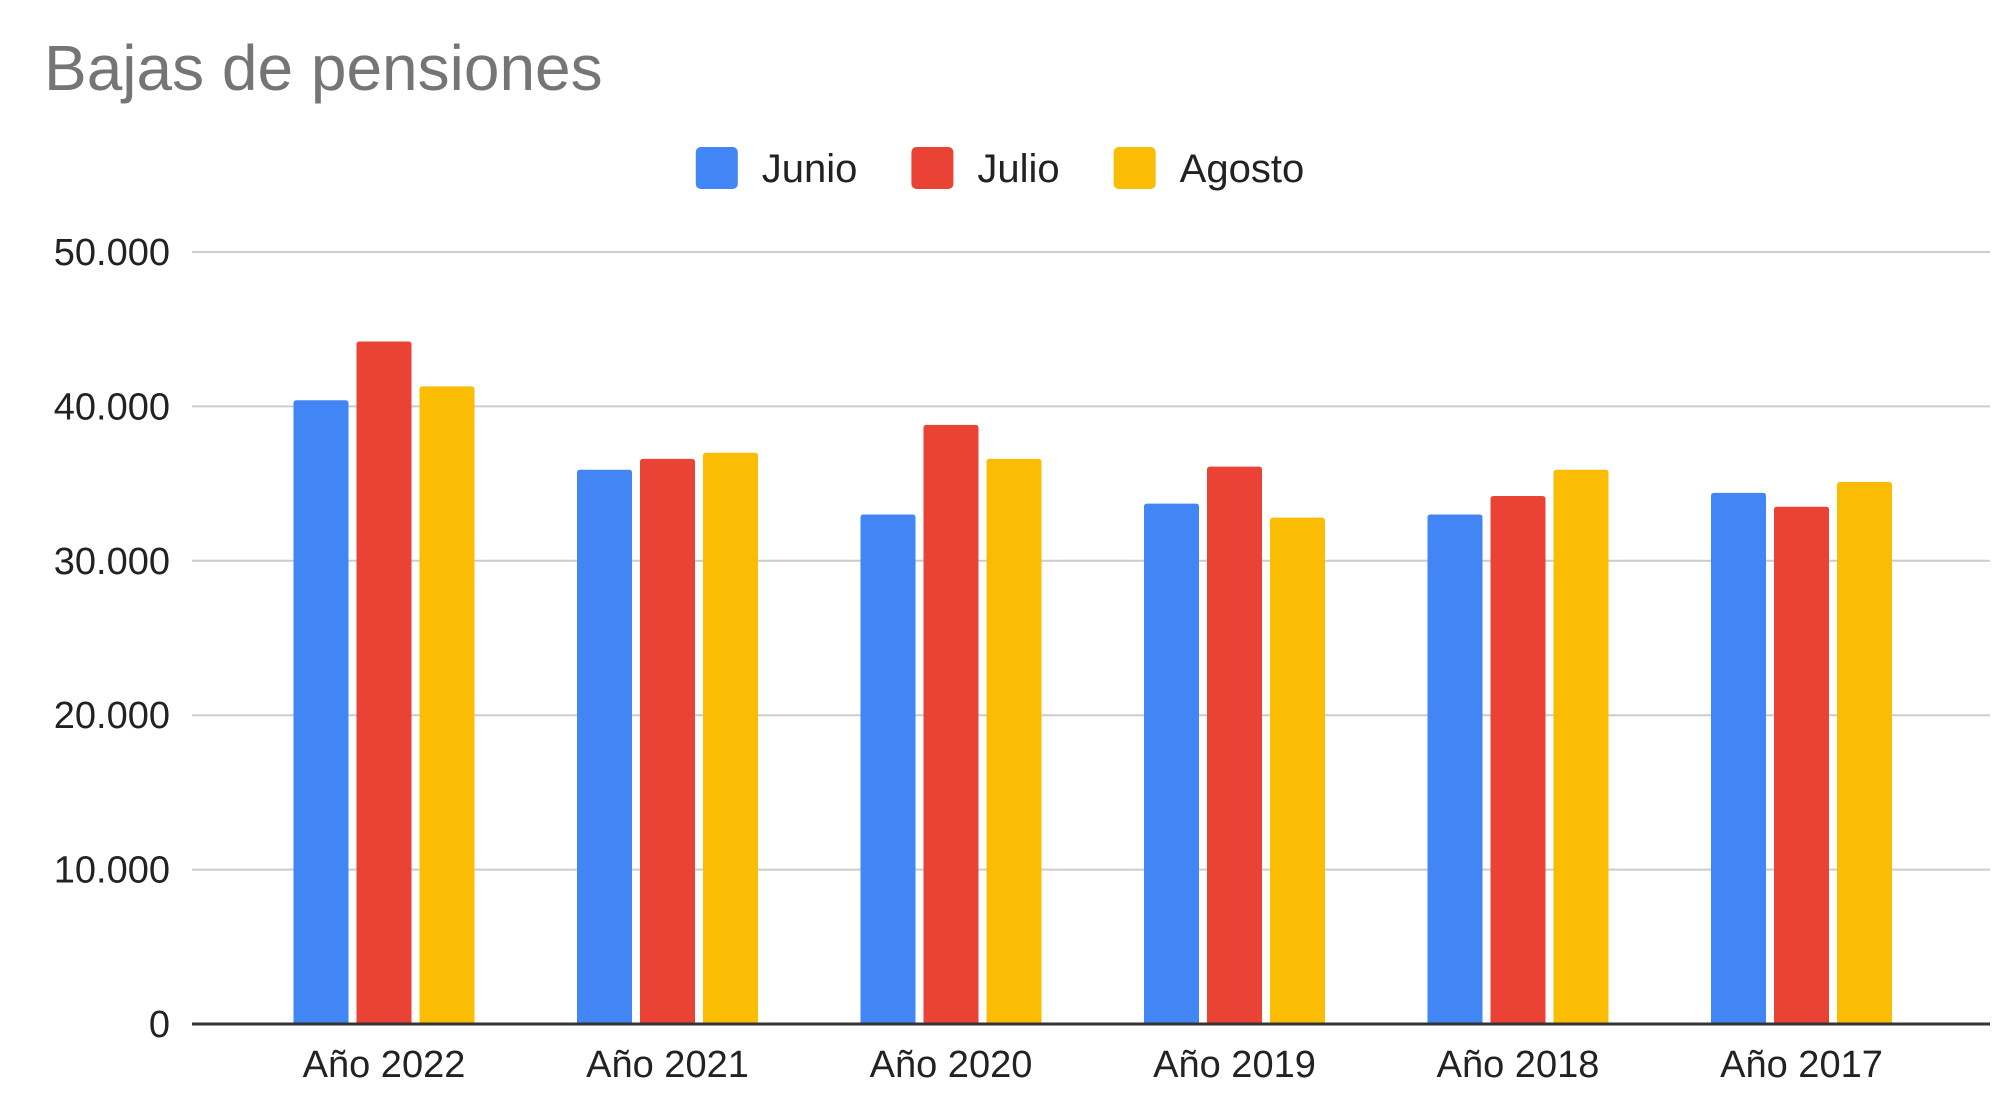 The image size is (2000, 1114). I want to click on legend-swatch-agosto, so click(1134, 168).